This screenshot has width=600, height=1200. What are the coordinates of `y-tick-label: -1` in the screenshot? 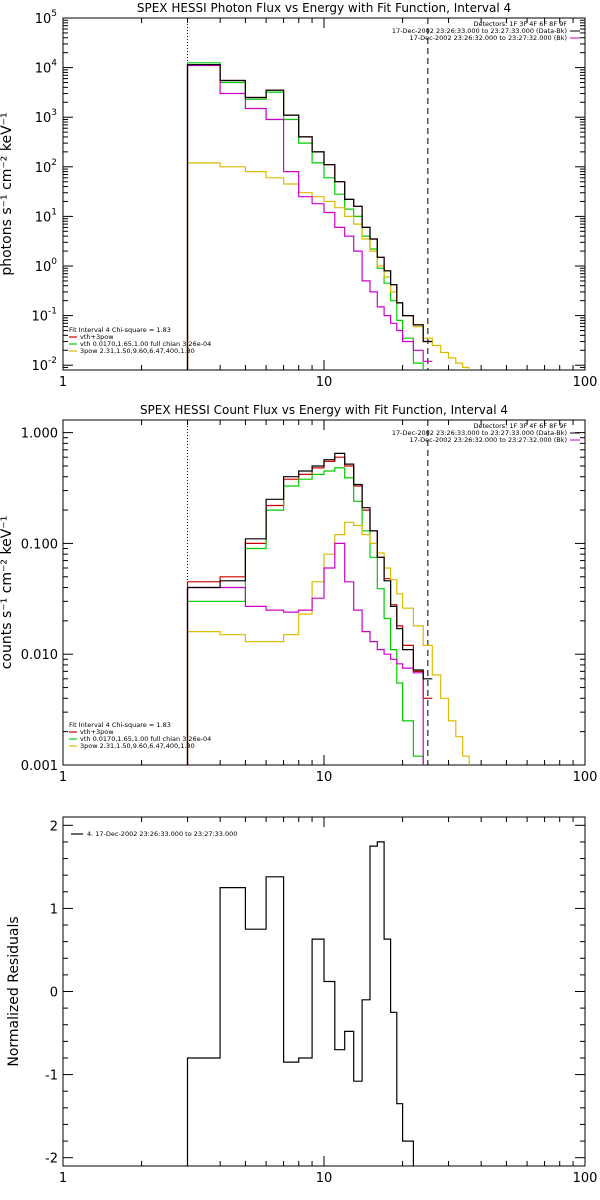 It's located at (51, 1076).